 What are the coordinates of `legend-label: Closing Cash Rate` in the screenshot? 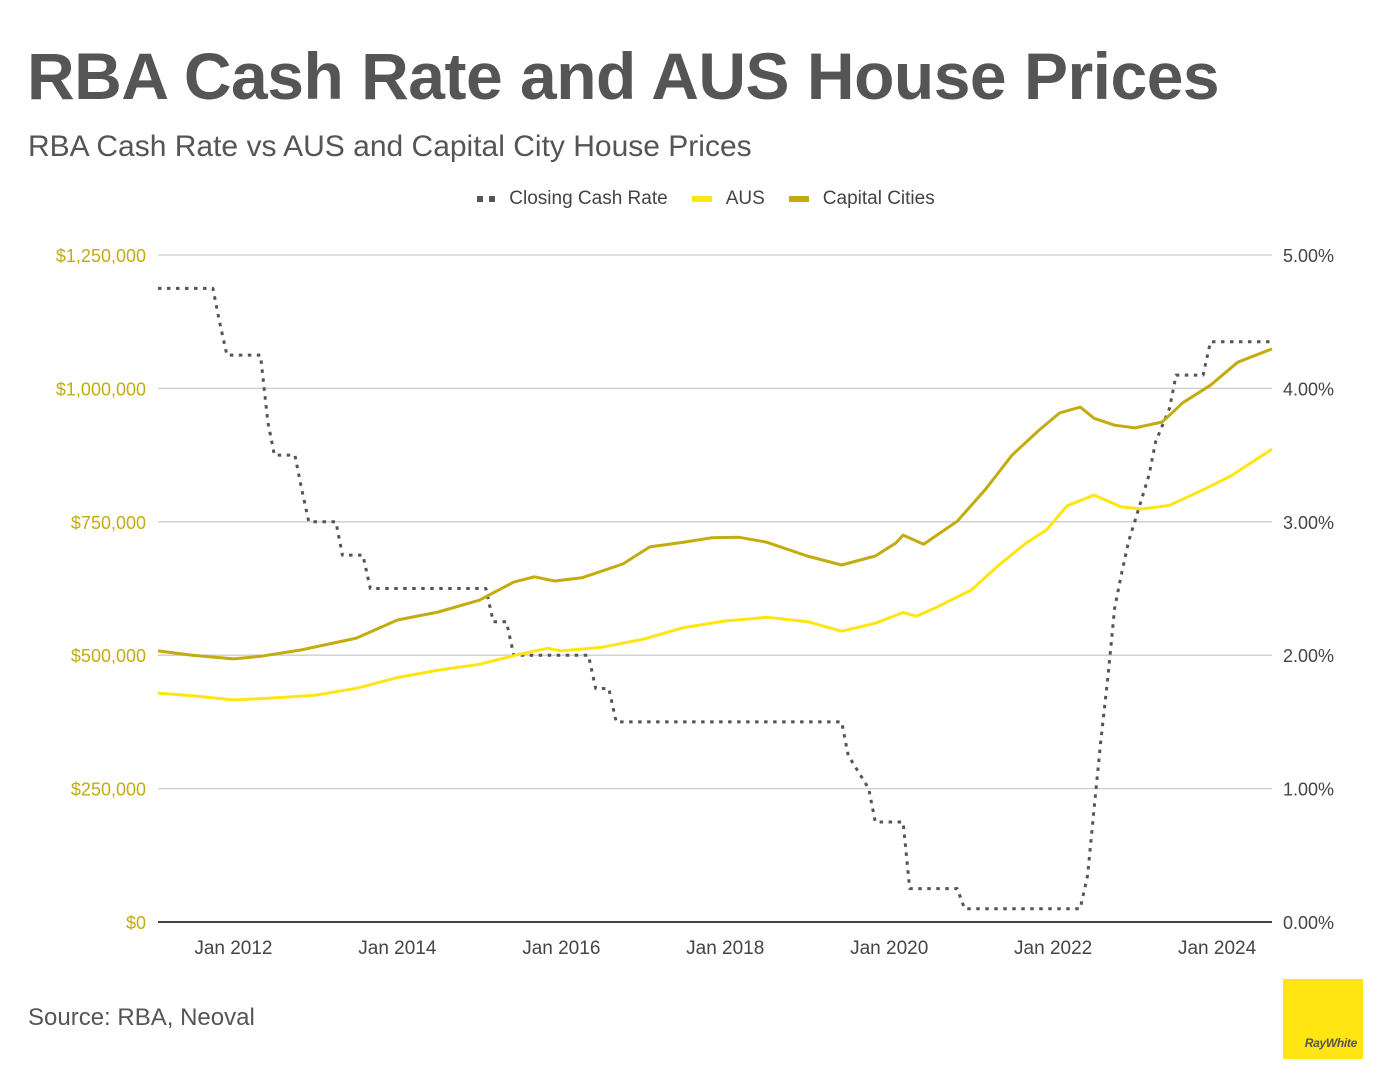 It's located at (588, 198).